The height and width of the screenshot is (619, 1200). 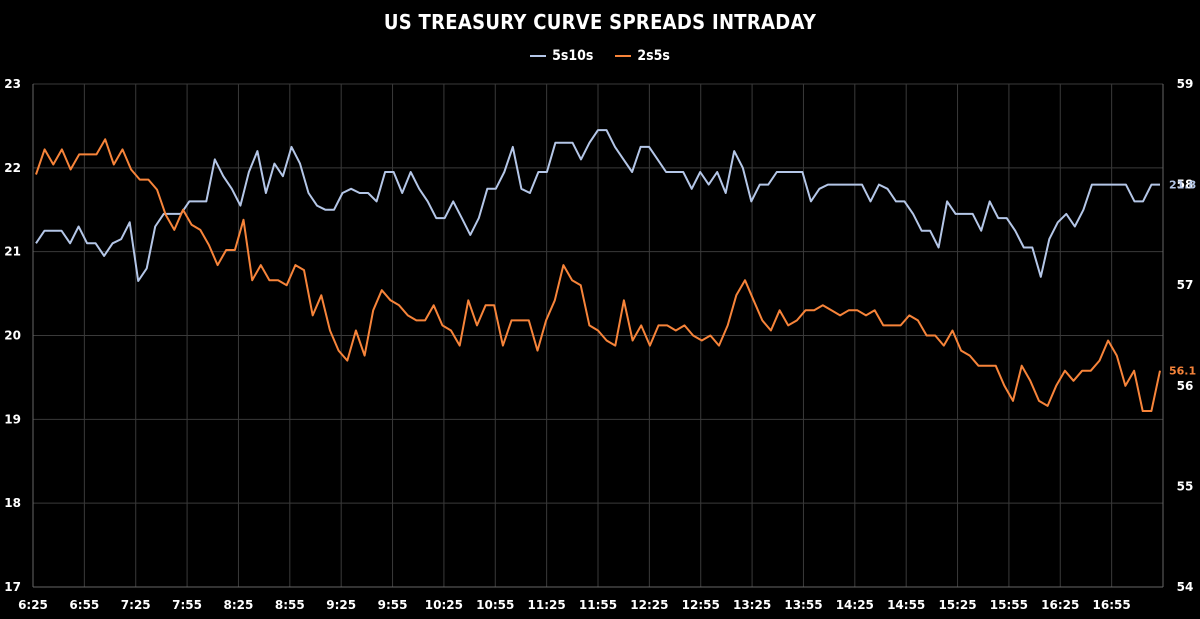 I want to click on legend-swatch-2s5s, so click(x=623, y=56).